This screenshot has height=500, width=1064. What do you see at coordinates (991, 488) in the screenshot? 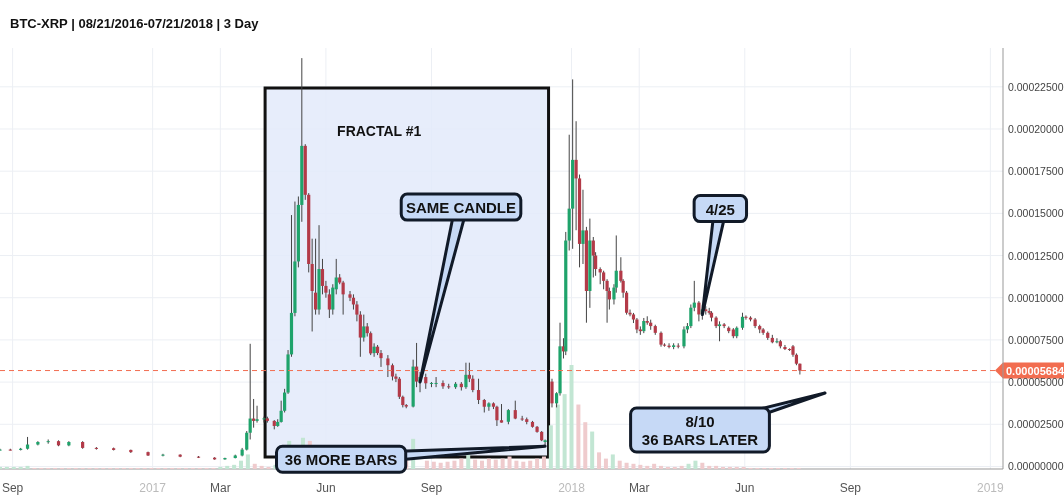
I see `x-tick-label: 2019` at bounding box center [991, 488].